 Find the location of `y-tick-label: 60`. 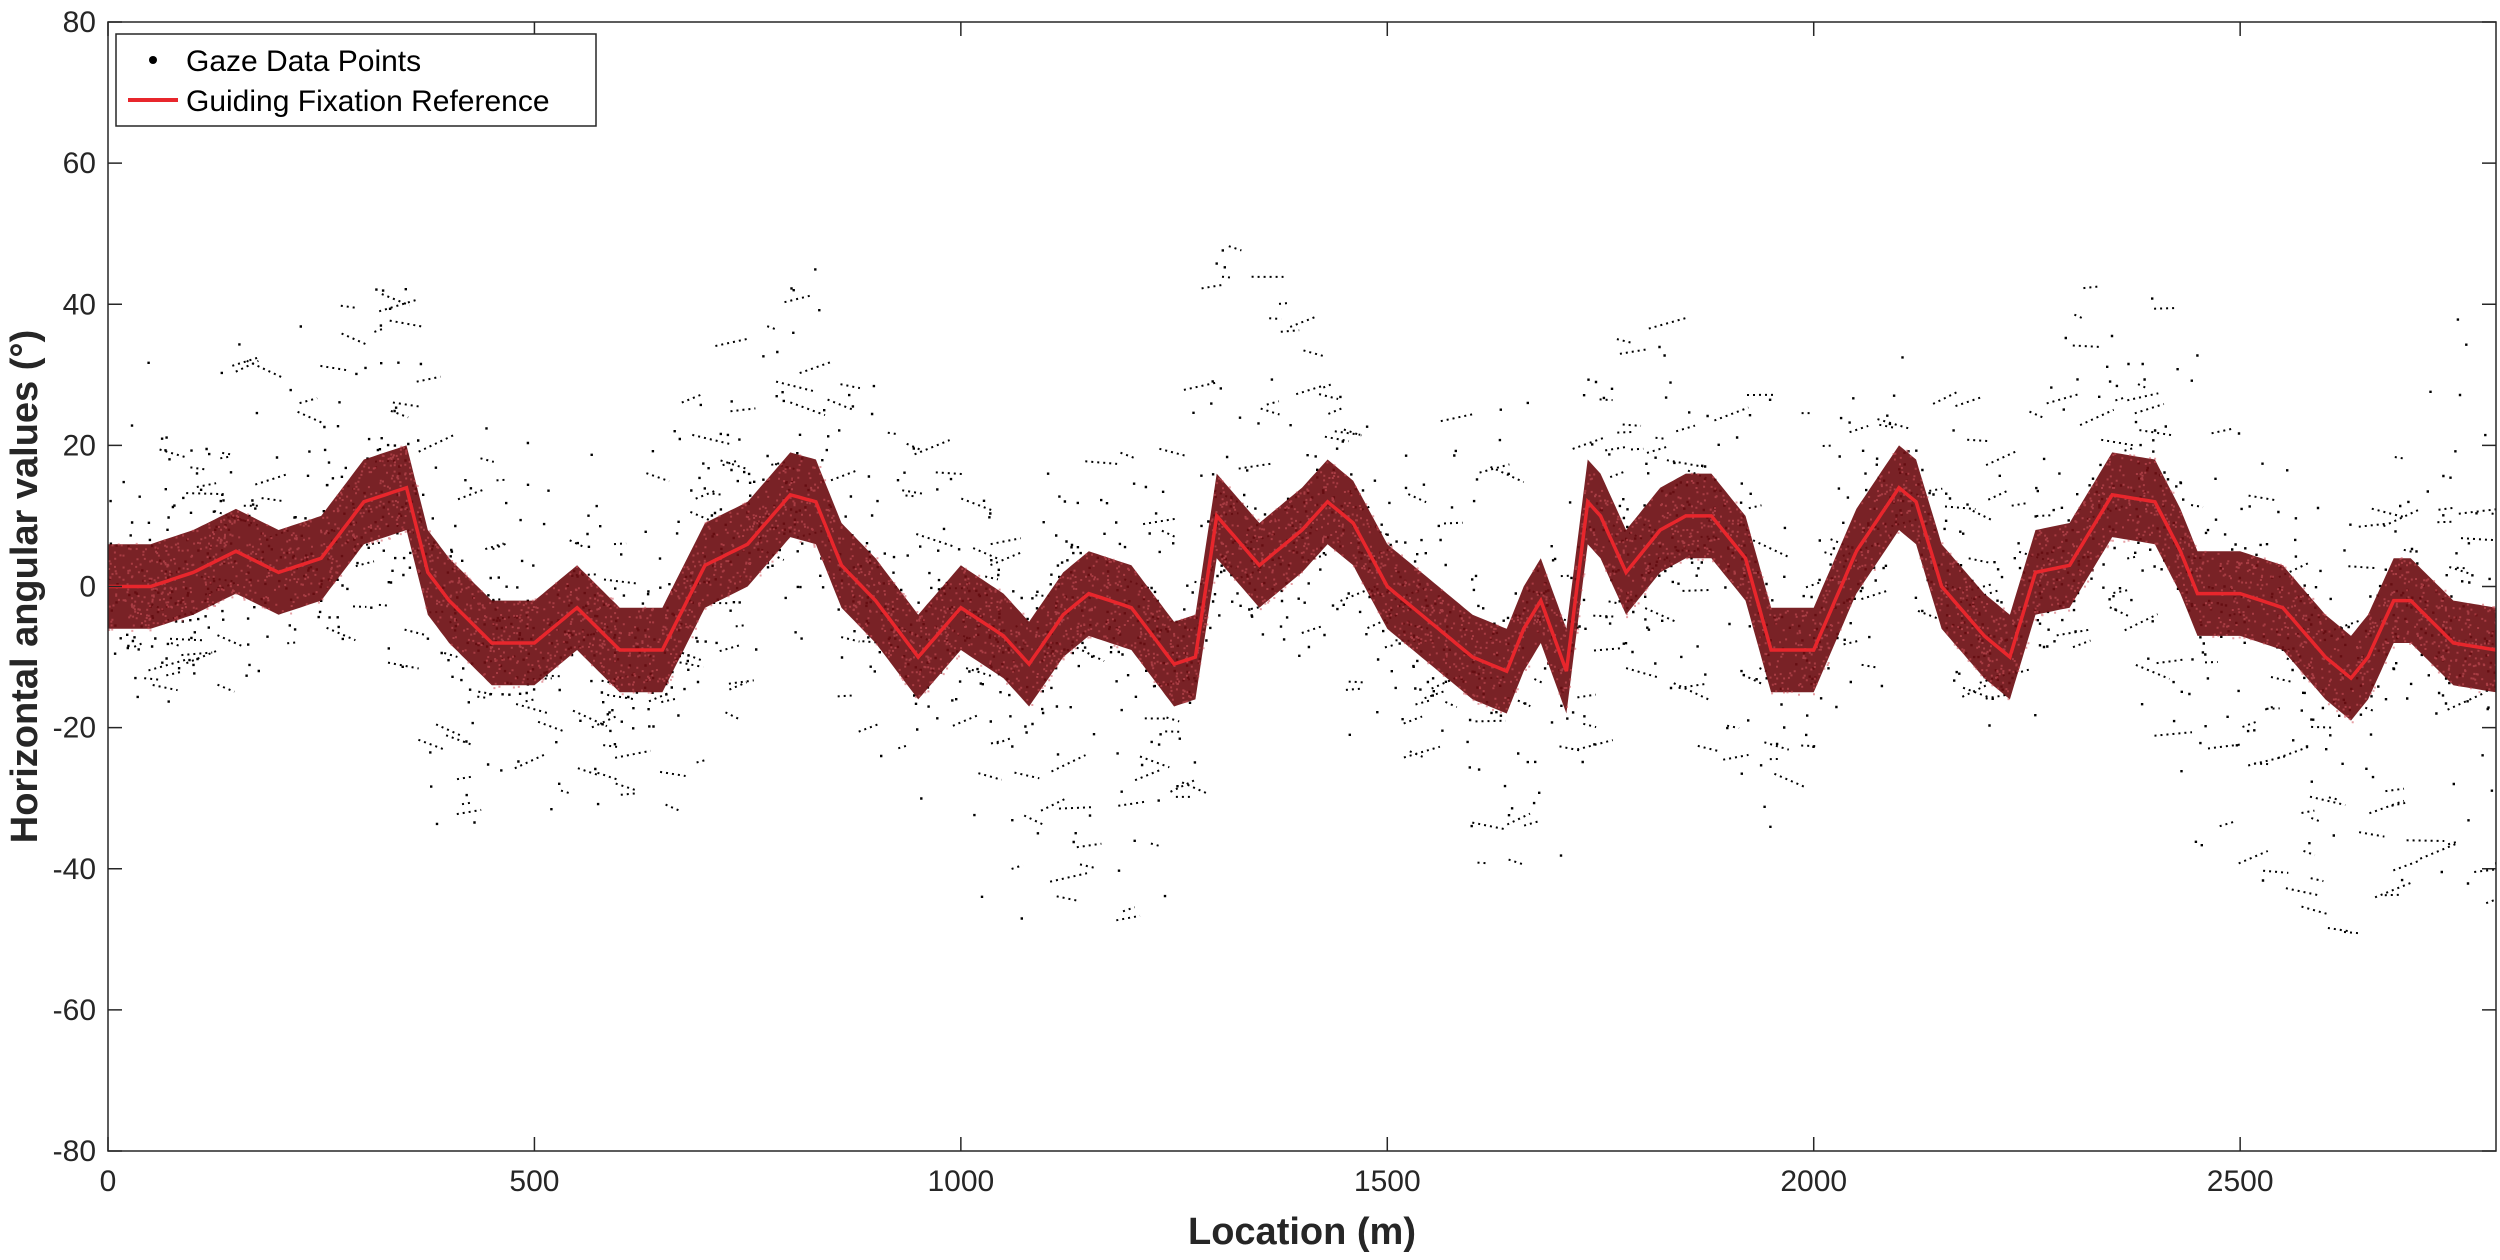

y-tick-label: 60 is located at coordinates (79, 163).